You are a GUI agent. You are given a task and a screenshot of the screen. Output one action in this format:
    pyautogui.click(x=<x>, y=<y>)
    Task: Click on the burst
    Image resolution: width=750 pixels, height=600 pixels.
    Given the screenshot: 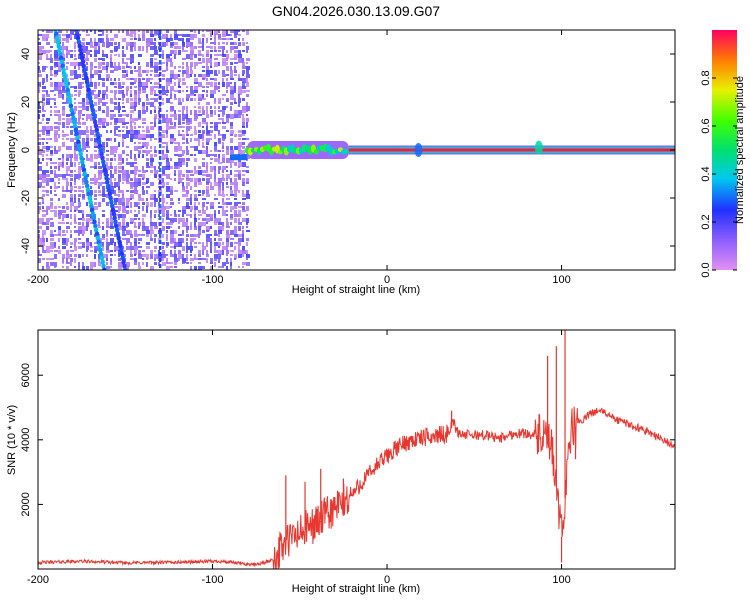 What is the action you would take?
    pyautogui.click(x=418, y=150)
    